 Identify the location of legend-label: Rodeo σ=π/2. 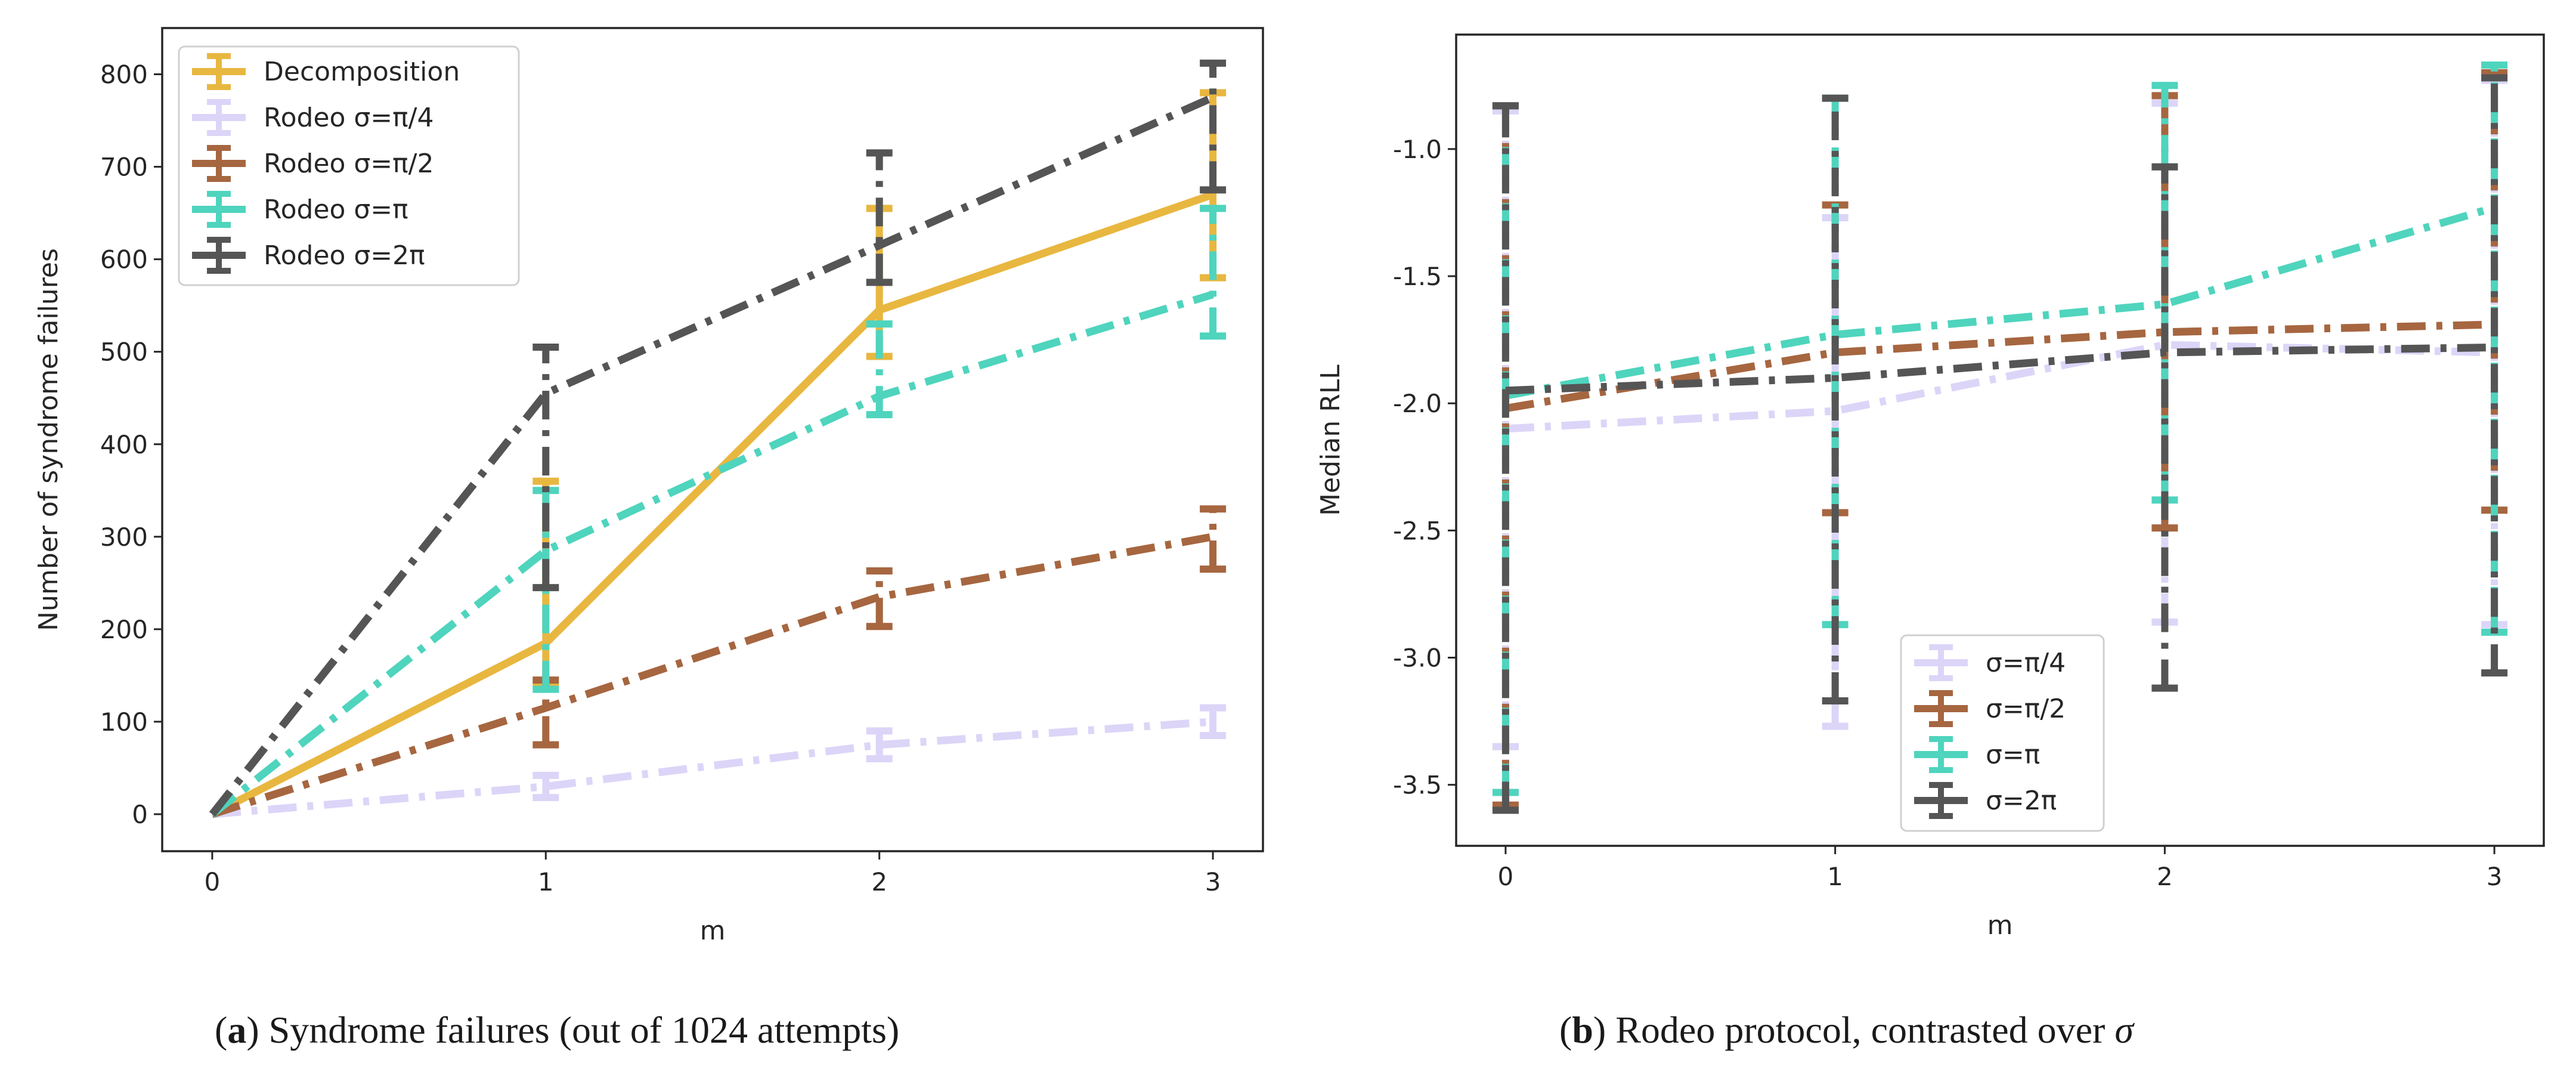
(349, 164).